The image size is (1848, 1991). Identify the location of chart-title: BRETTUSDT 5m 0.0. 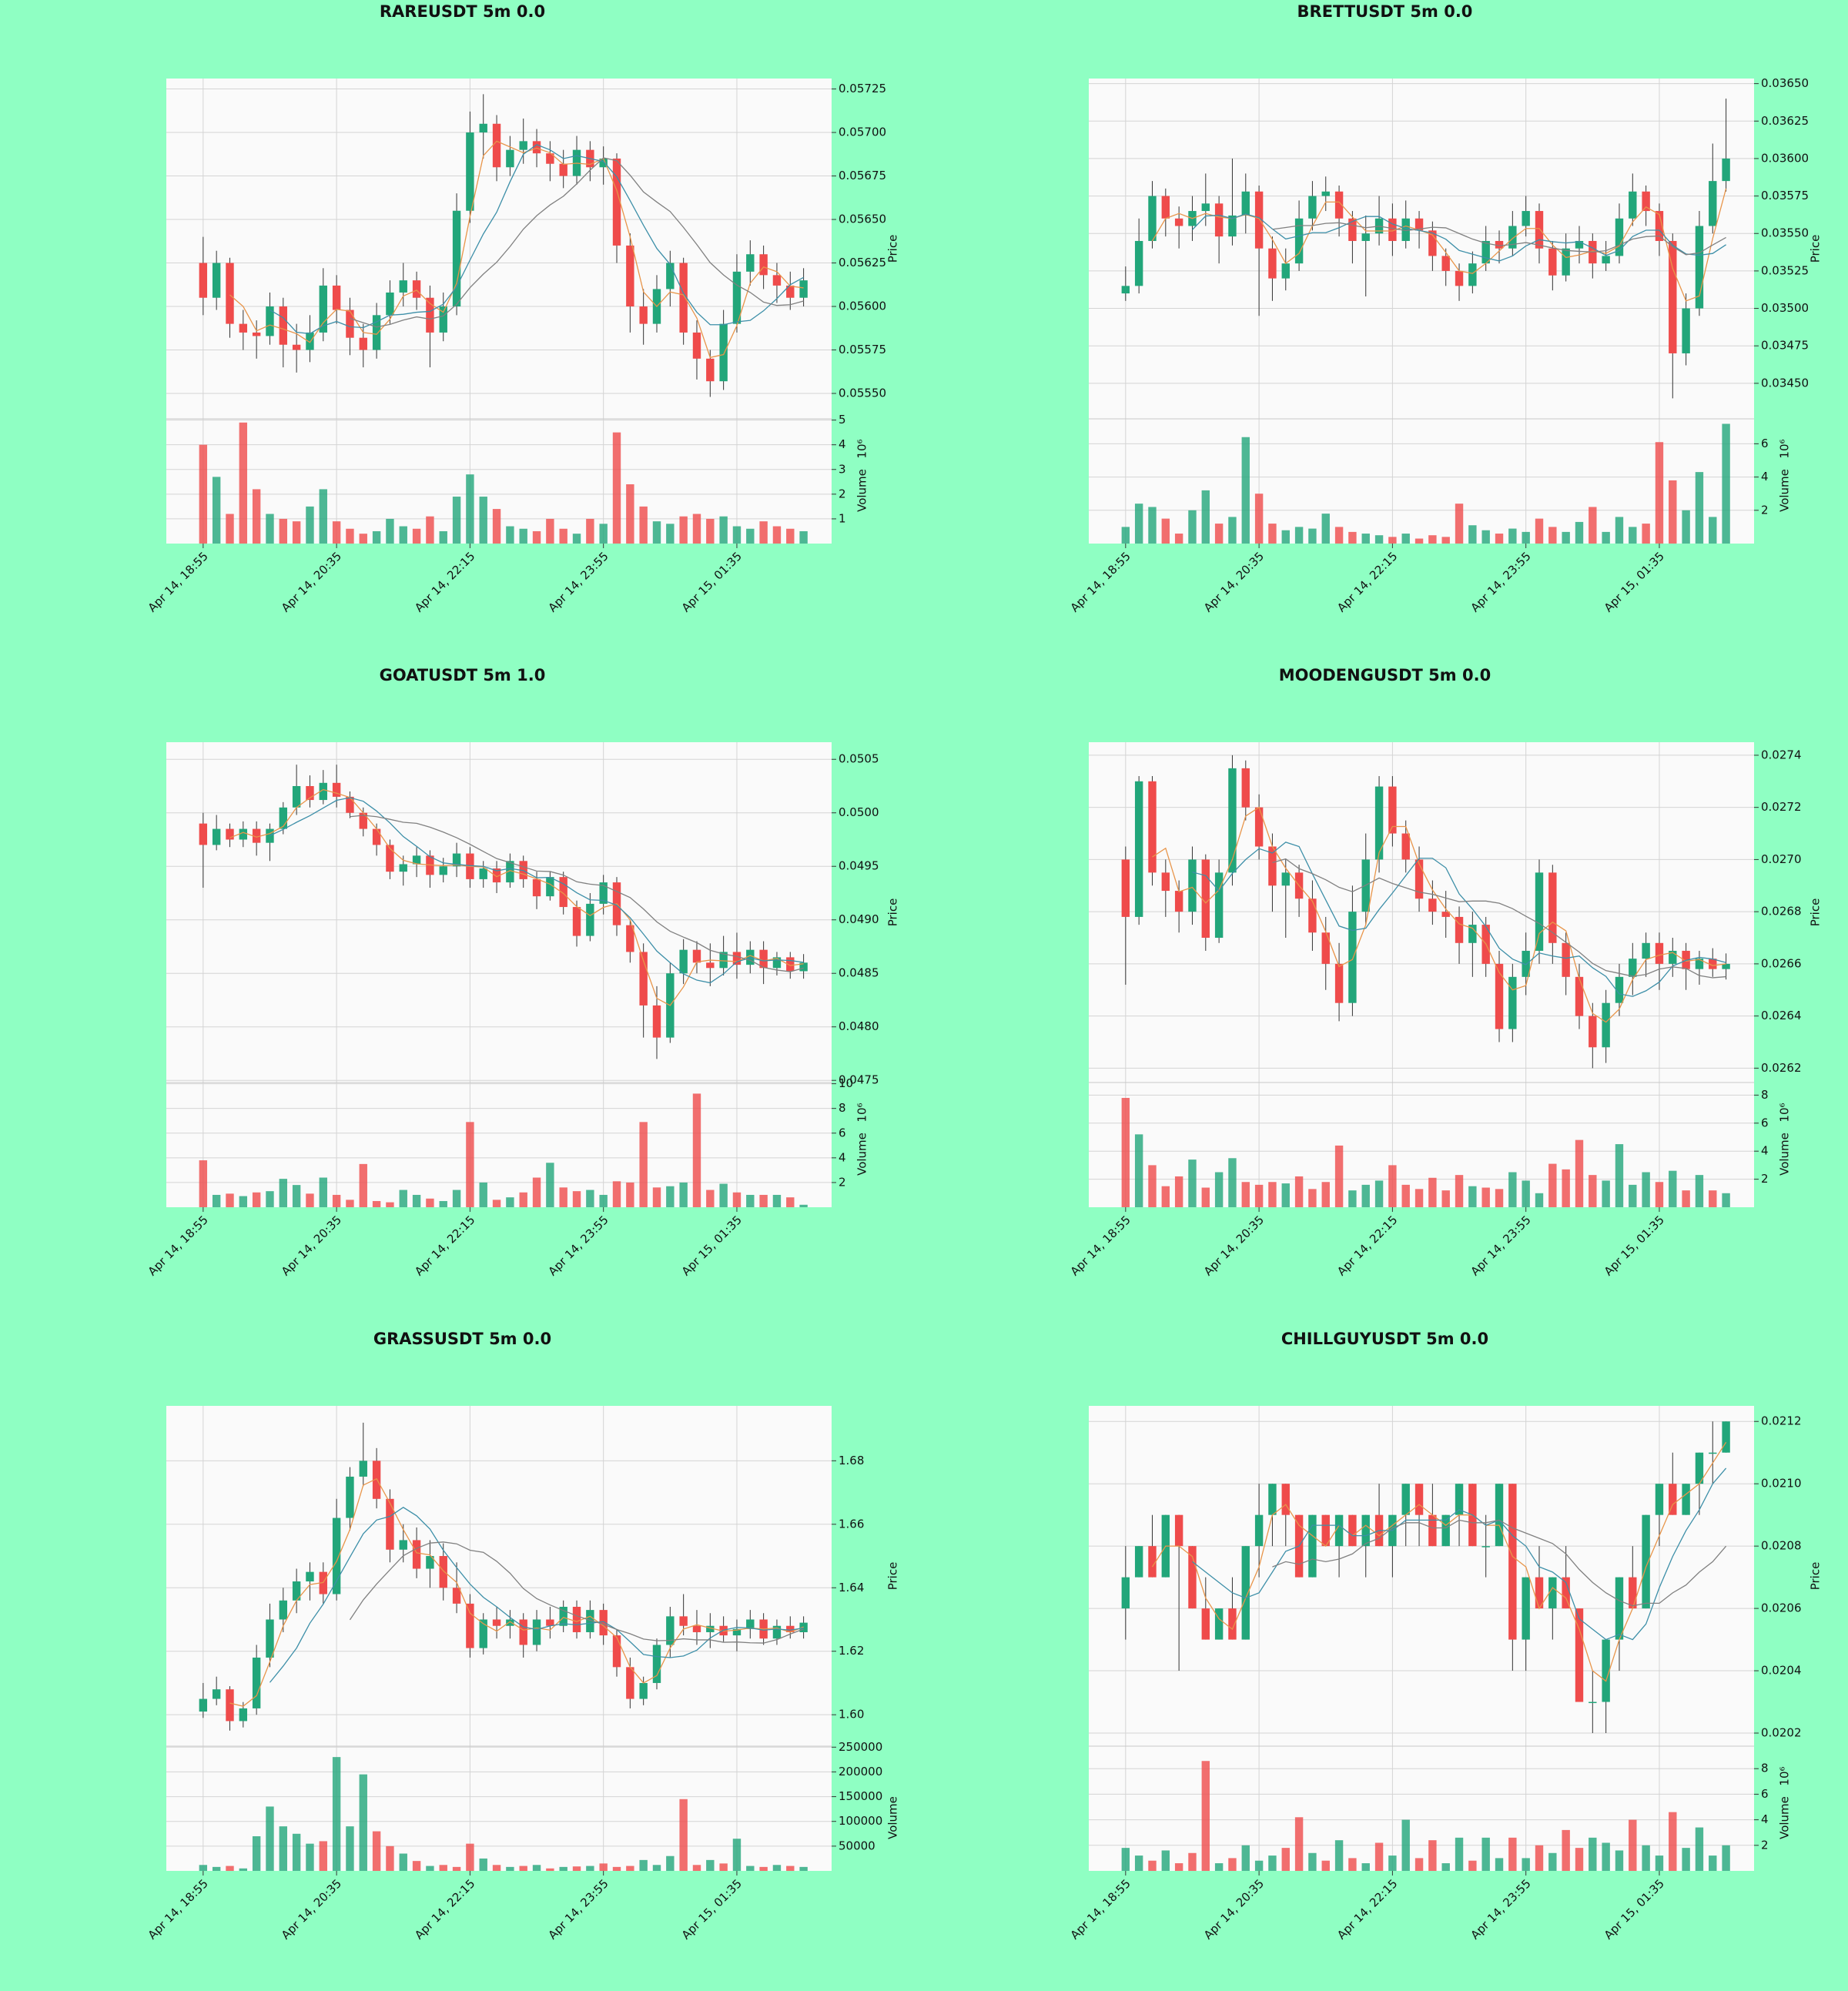
(1385, 11).